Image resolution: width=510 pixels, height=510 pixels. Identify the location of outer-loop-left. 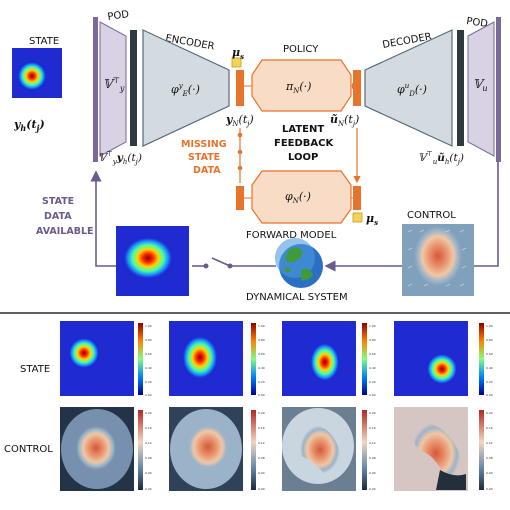
(103, 218).